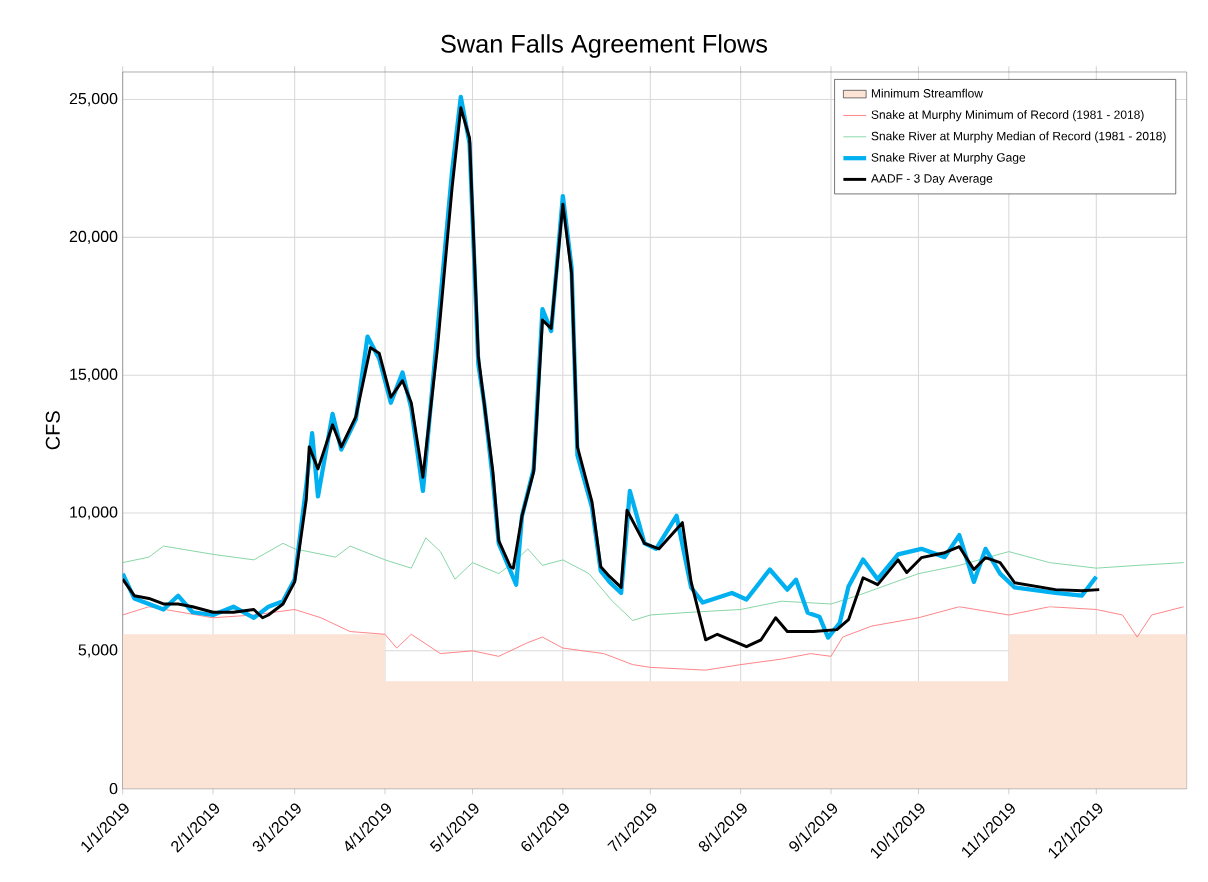 Image resolution: width=1208 pixels, height=882 pixels. What do you see at coordinates (93, 237) in the screenshot?
I see `y-tick-label: 20,000` at bounding box center [93, 237].